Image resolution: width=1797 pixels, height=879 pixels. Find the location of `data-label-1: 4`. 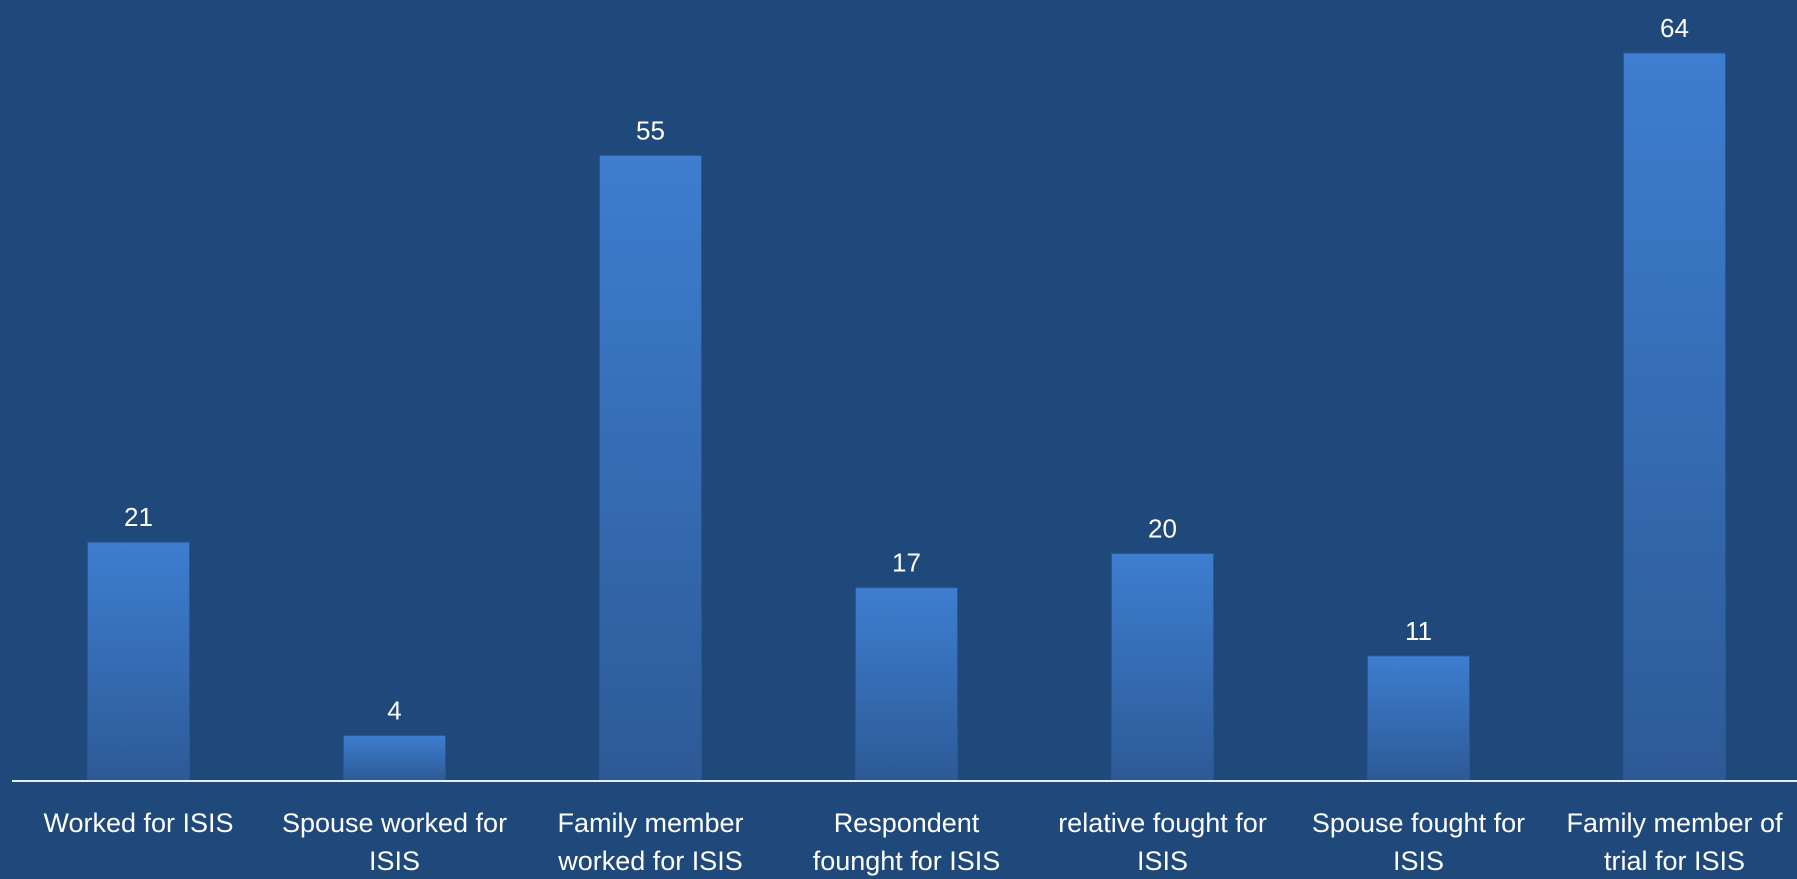

data-label-1: 4 is located at coordinates (394, 711).